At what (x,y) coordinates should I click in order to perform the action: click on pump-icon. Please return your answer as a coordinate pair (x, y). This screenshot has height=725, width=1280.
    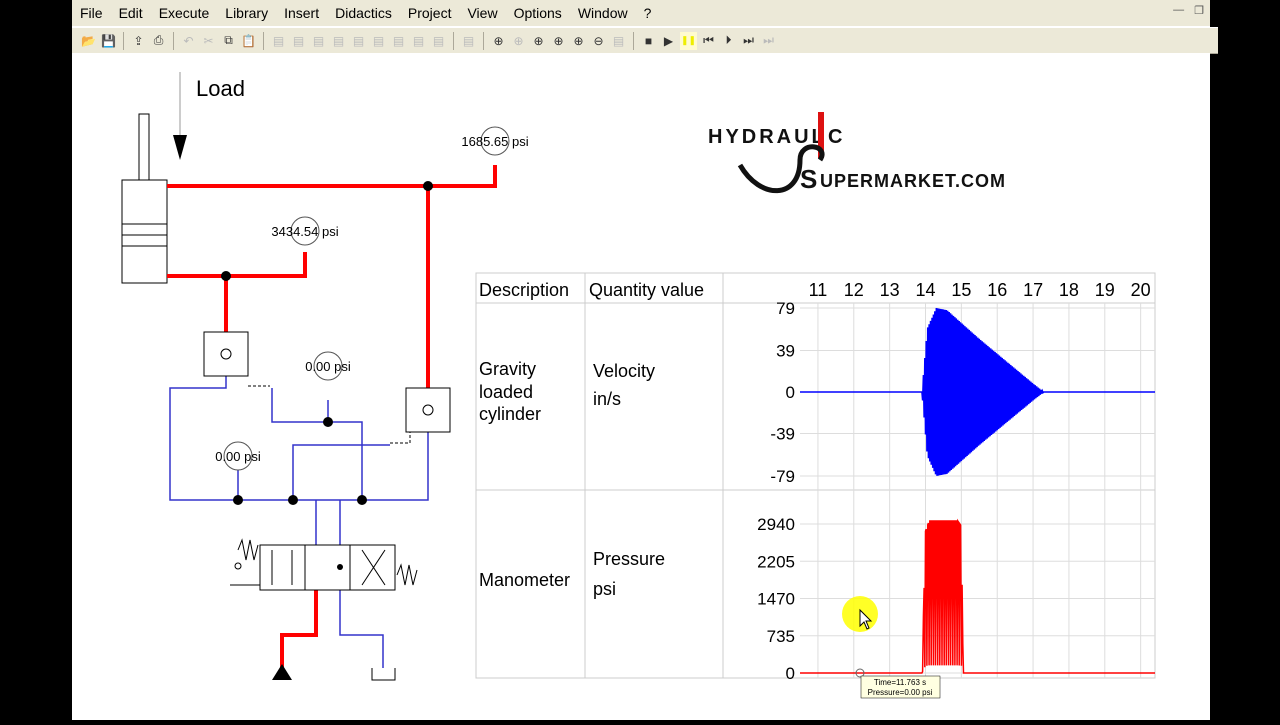
    Looking at the image, I should click on (282, 672).